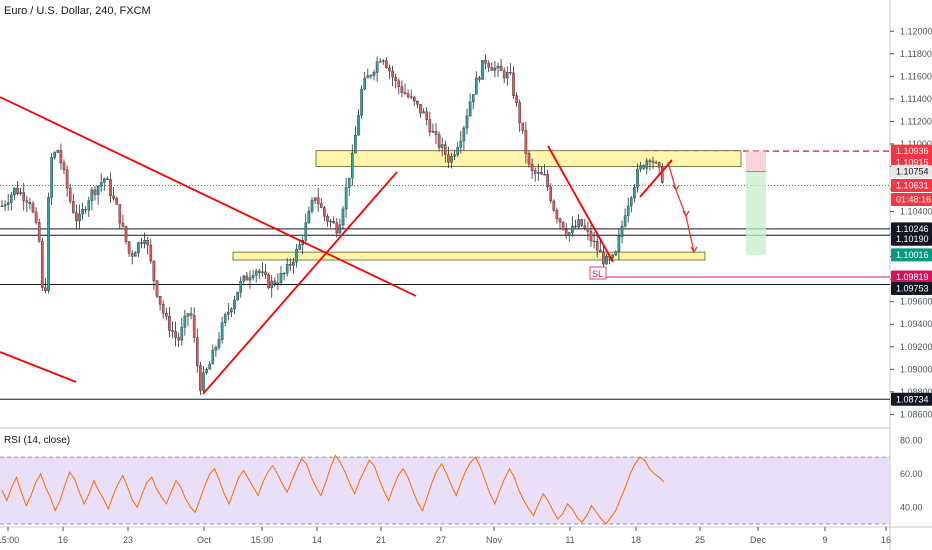  I want to click on time-axis-label: 21, so click(381, 540).